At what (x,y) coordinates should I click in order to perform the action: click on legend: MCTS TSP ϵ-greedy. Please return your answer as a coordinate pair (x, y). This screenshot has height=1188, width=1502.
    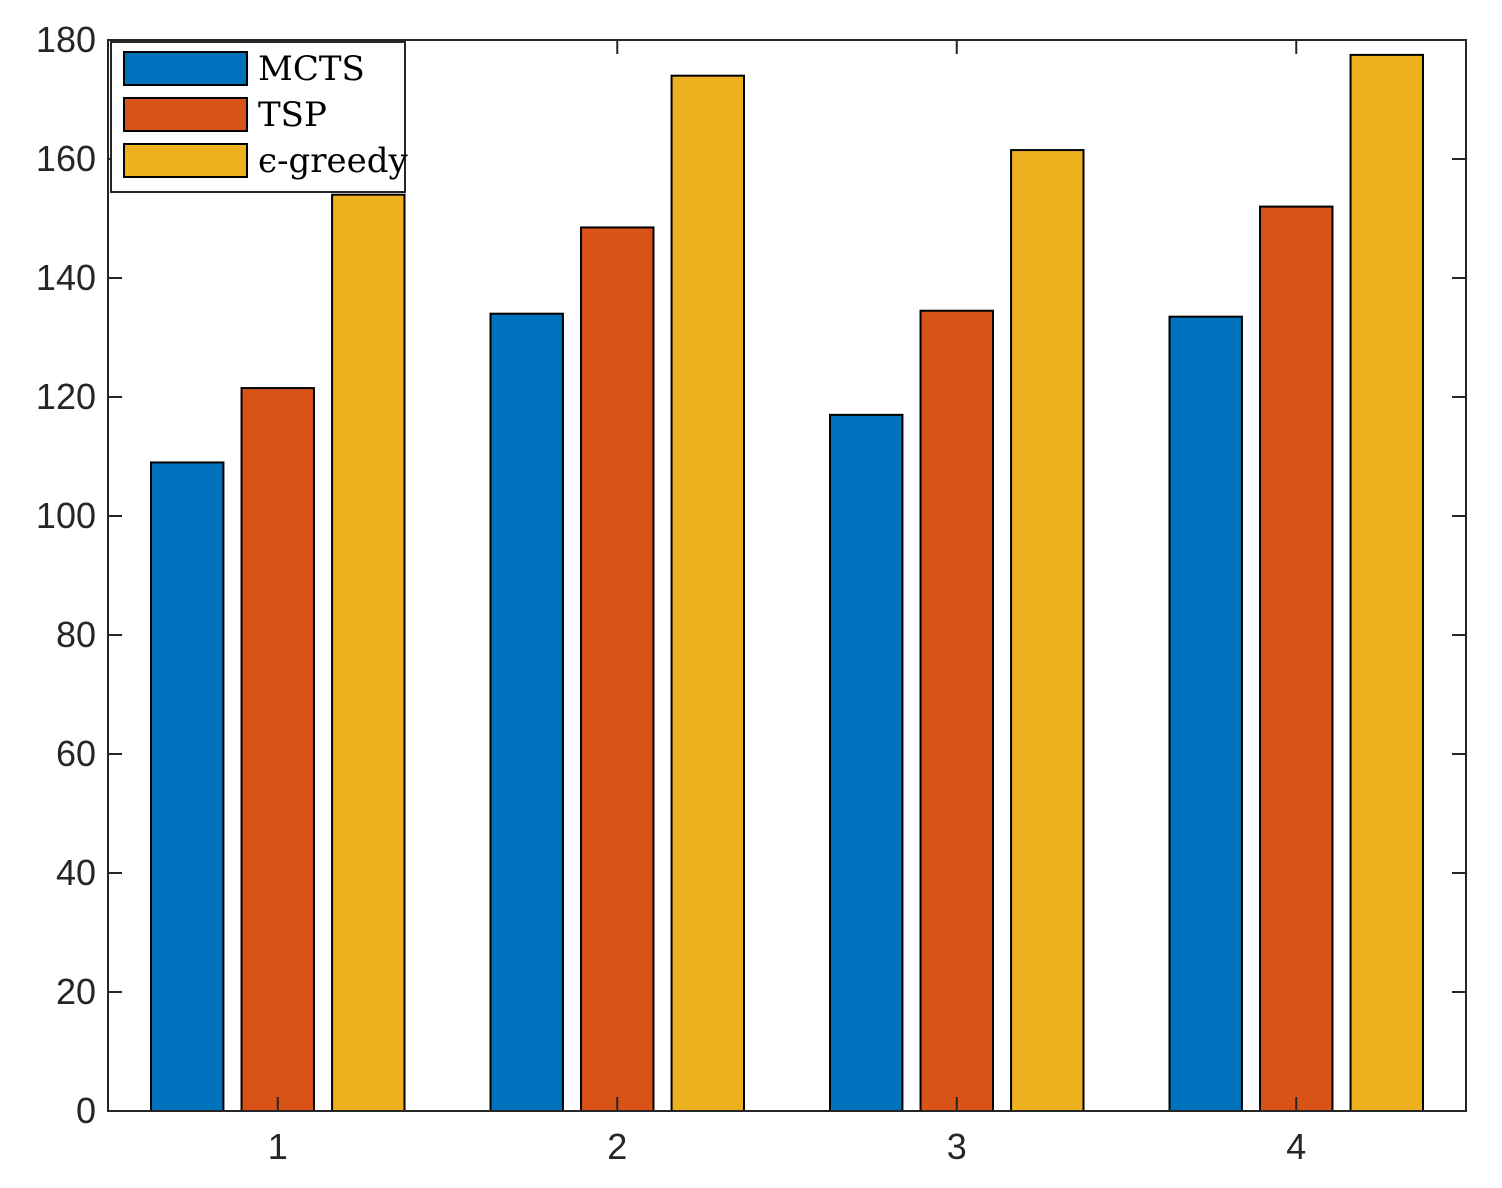
    Looking at the image, I should click on (259, 117).